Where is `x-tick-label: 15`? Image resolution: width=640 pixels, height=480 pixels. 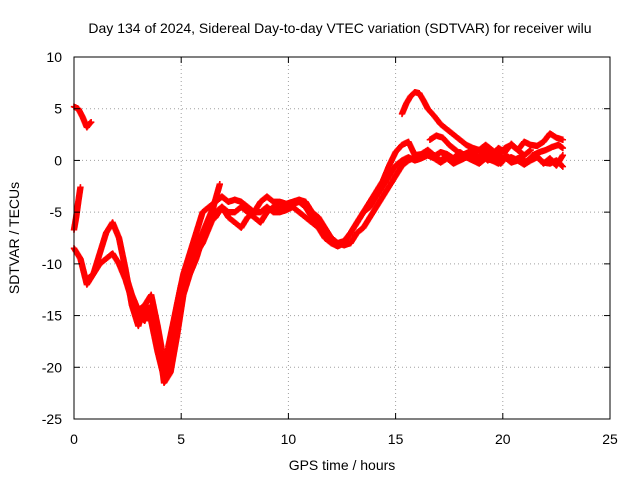 x-tick-label: 15 is located at coordinates (396, 439).